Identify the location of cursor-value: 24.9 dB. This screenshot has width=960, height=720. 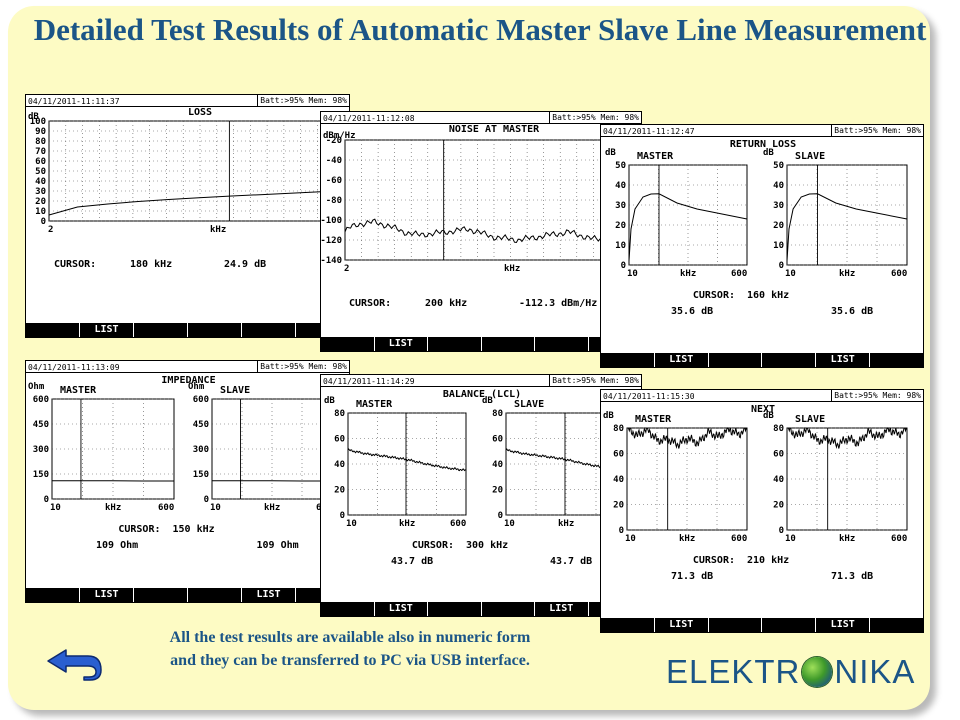
(245, 264).